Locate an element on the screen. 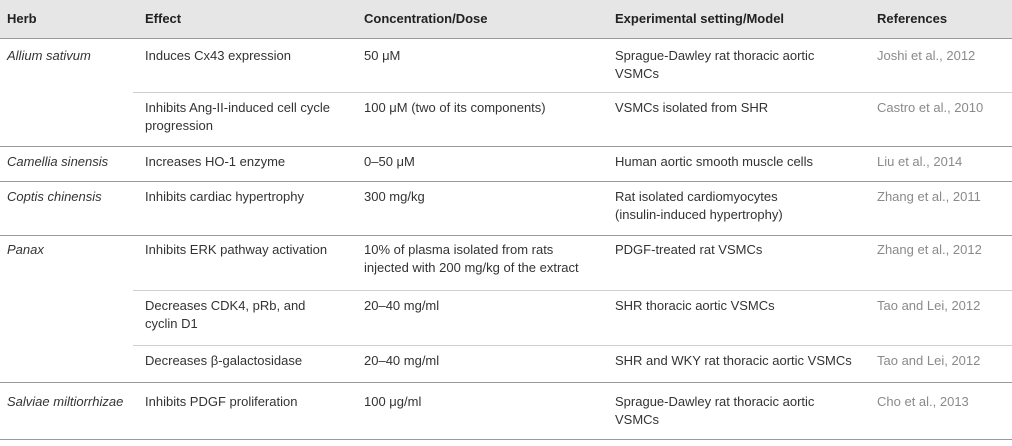  reference-text: Castro et al., 2010 is located at coordinates (930, 107).